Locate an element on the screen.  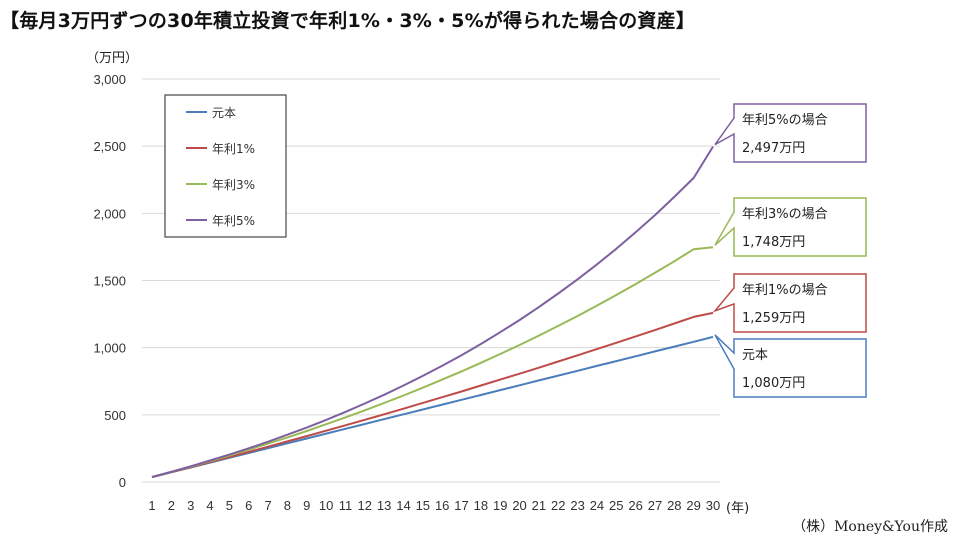
x-tick-label: 10 is located at coordinates (326, 505).